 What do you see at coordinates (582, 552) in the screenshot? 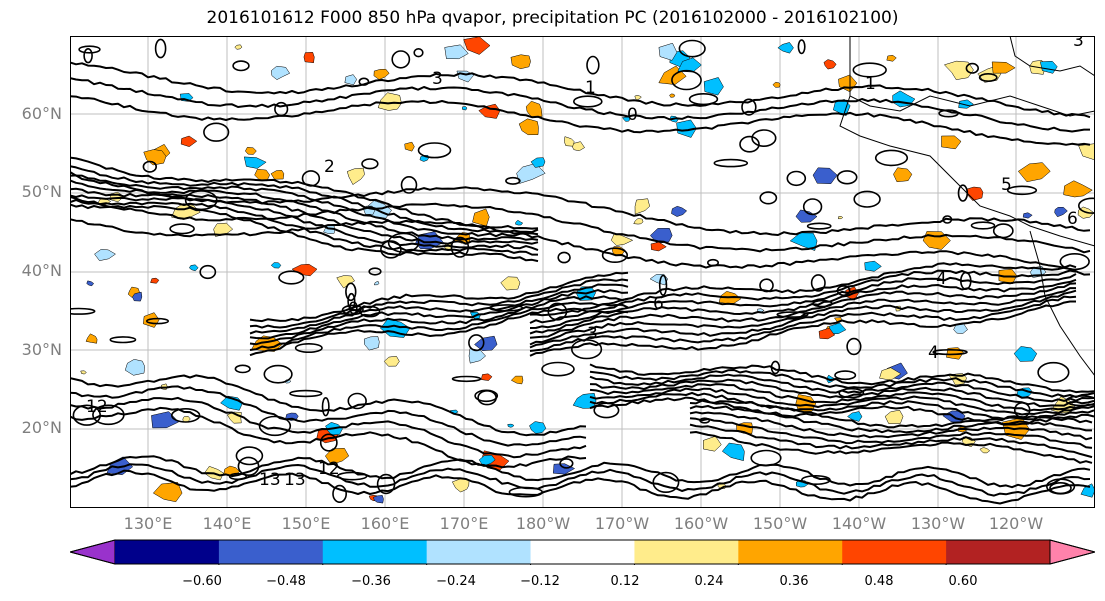
I see `colorbar-outline` at bounding box center [582, 552].